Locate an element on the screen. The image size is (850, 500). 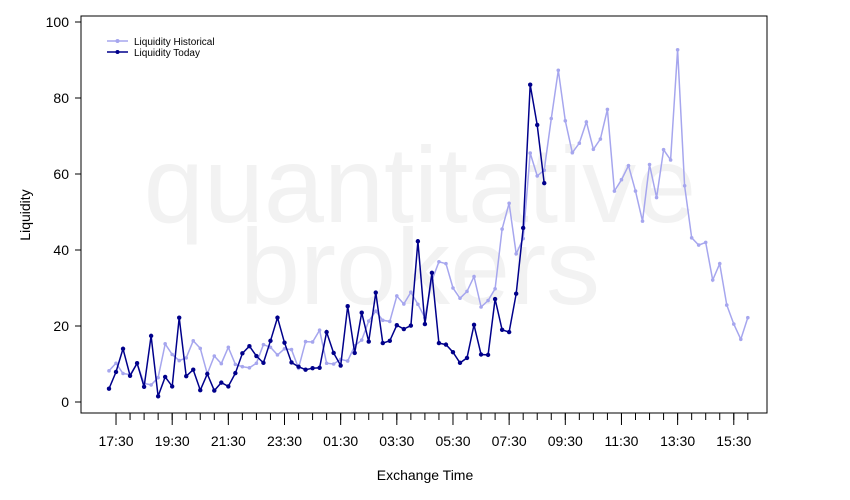
y-tick-label: 20 is located at coordinates (61, 326).